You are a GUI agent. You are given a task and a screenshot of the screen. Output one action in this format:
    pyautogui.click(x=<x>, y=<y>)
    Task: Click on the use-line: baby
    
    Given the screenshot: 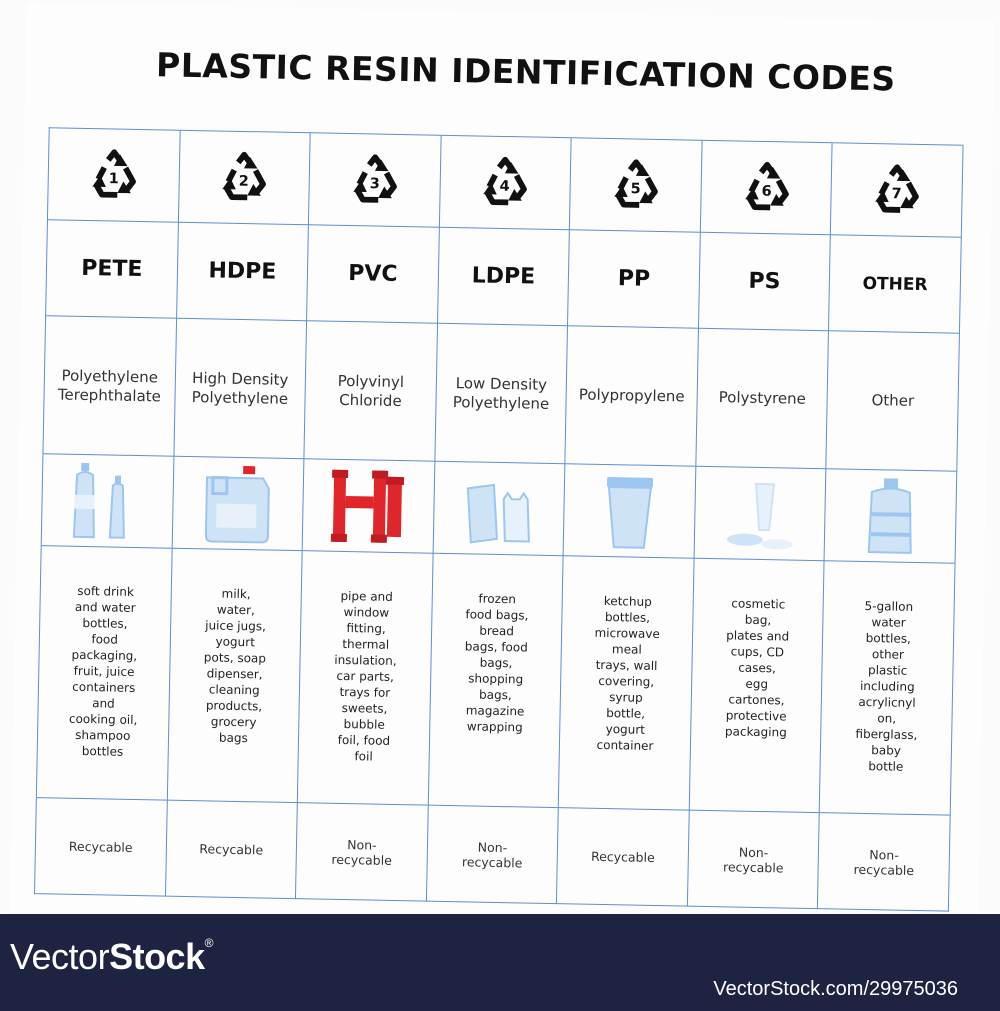 What is the action you would take?
    pyautogui.click(x=886, y=750)
    